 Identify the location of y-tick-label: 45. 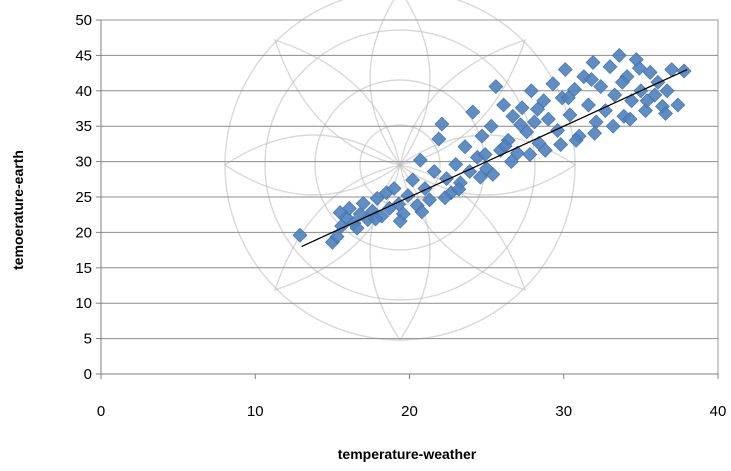
(83, 55).